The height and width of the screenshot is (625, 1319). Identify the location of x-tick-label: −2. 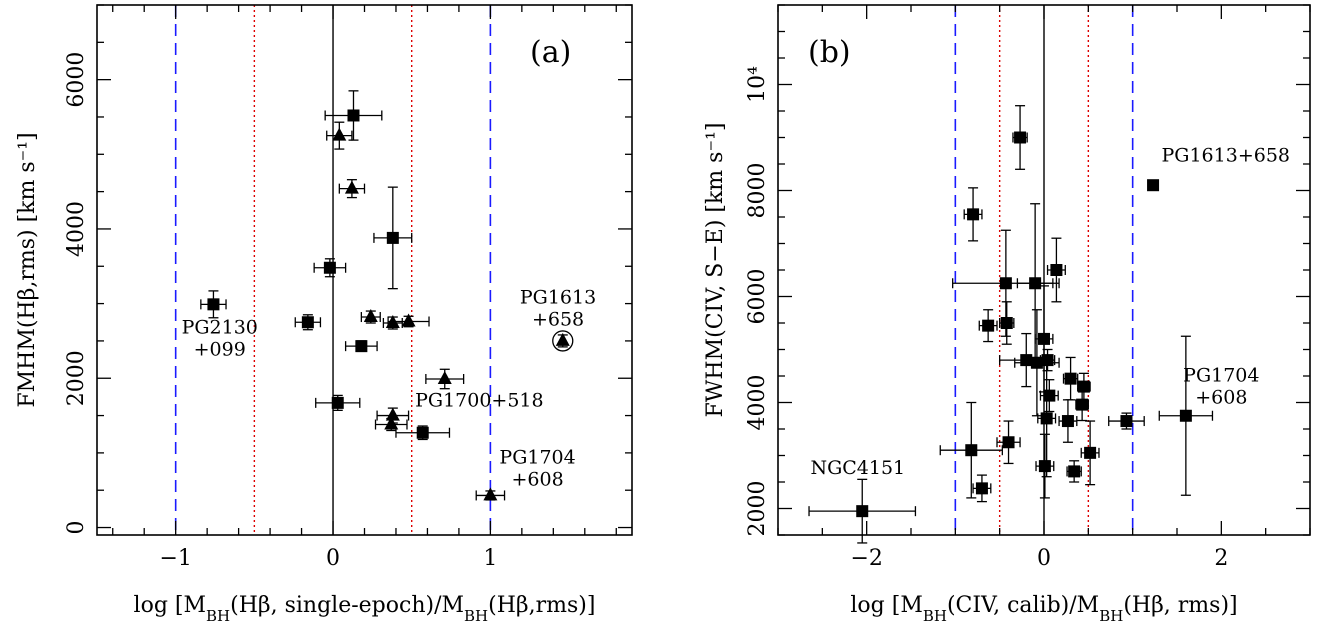
(866, 558).